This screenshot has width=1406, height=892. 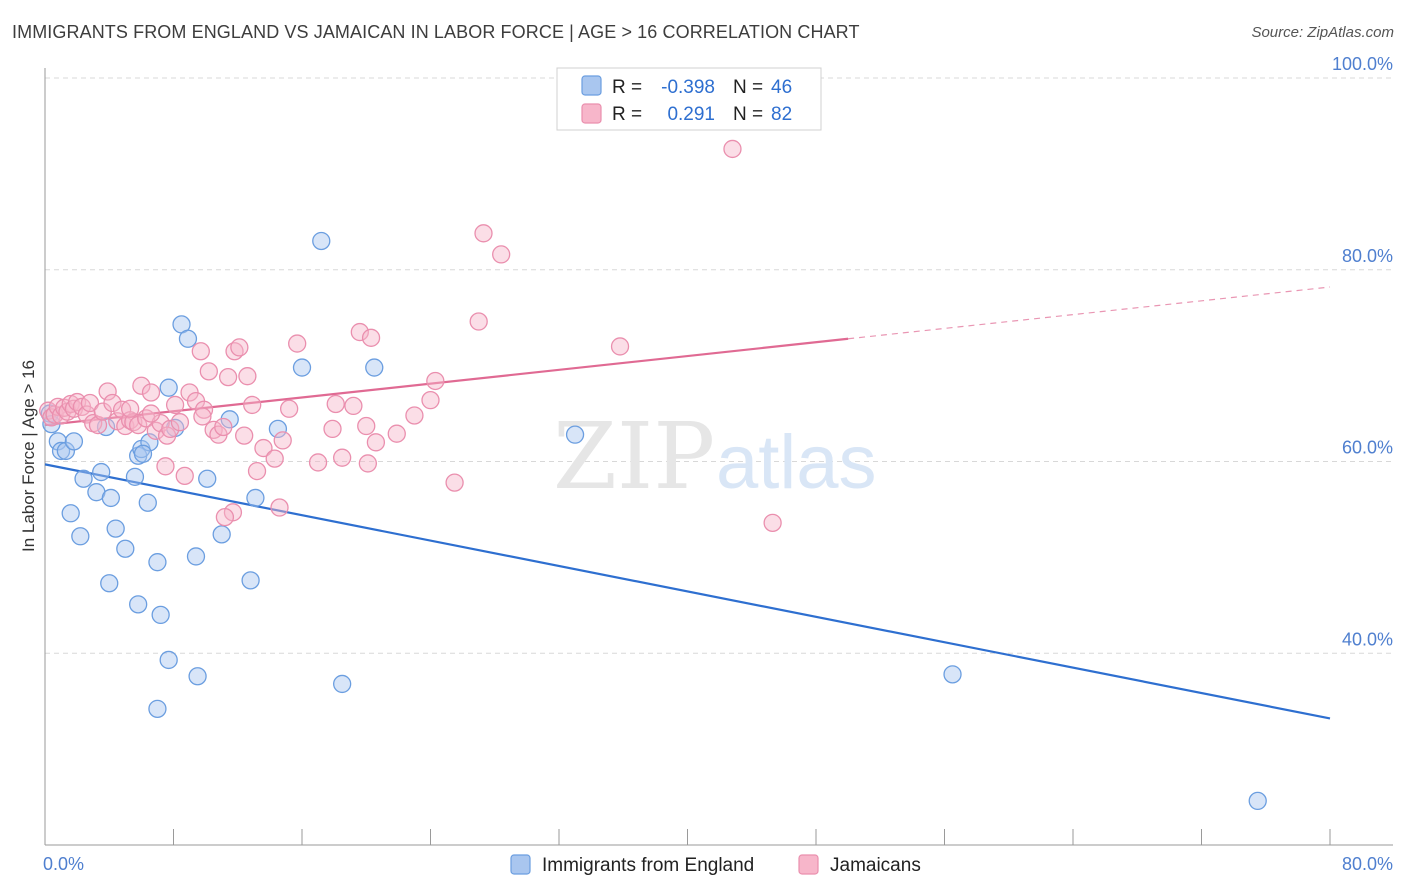 What do you see at coordinates (1089, 313) in the screenshot?
I see `trend-line-jamaicans-extension` at bounding box center [1089, 313].